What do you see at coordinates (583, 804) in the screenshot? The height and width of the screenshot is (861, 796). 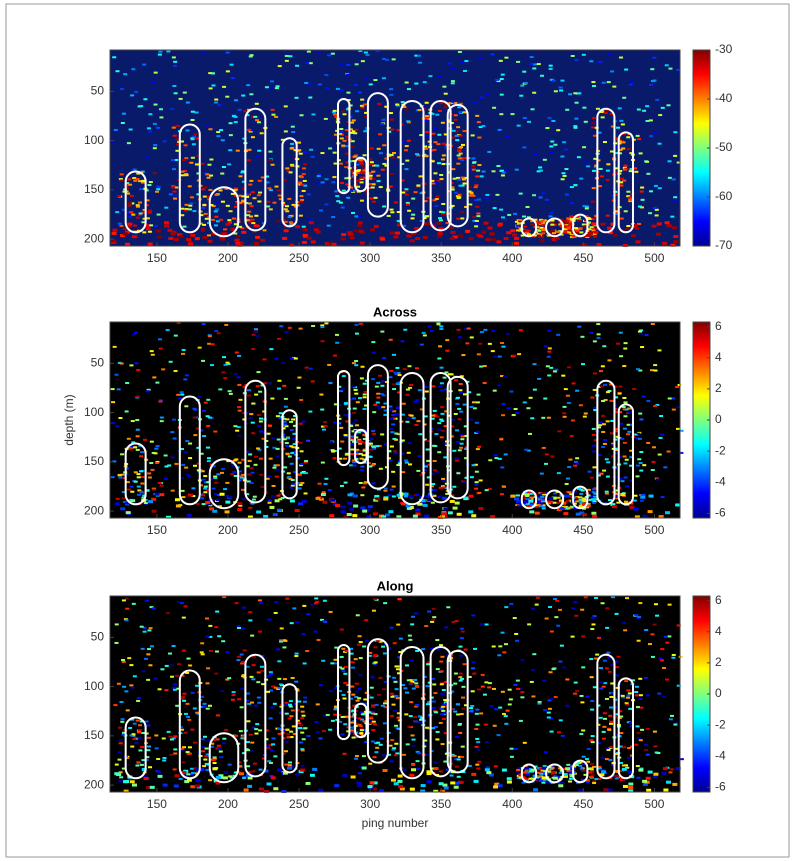 I see `x-tick-label: 450` at bounding box center [583, 804].